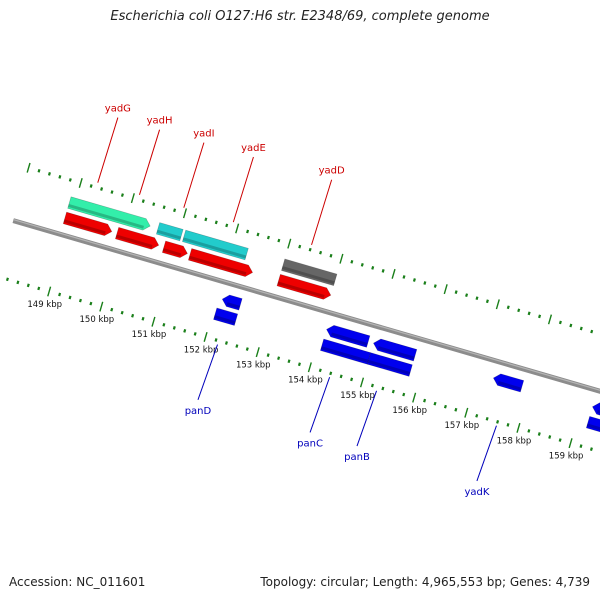 This screenshot has width=600, height=600. I want to click on scale-tick-label: 150 kbp, so click(97, 320).